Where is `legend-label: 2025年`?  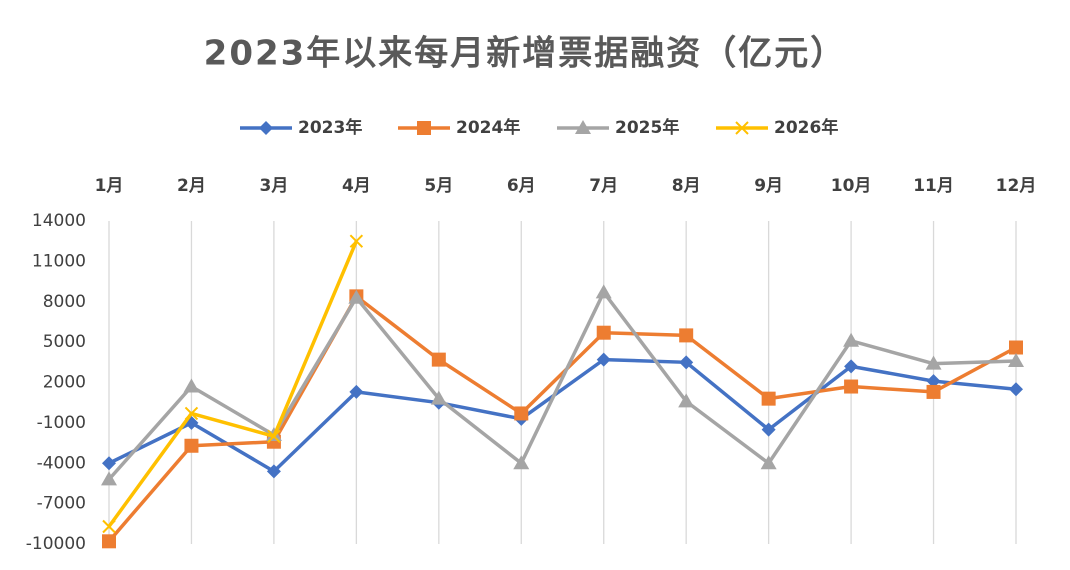 legend-label: 2025年 is located at coordinates (647, 127).